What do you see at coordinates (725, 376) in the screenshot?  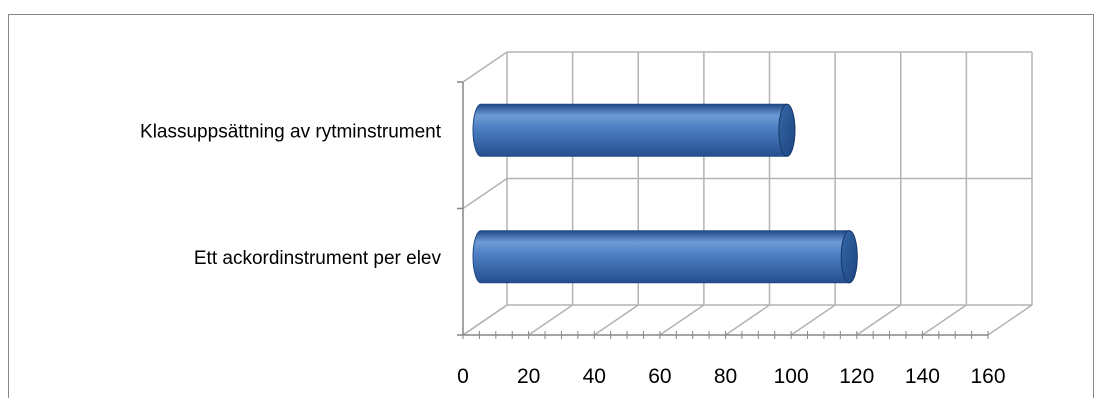 I see `x-tick-label: 80` at bounding box center [725, 376].